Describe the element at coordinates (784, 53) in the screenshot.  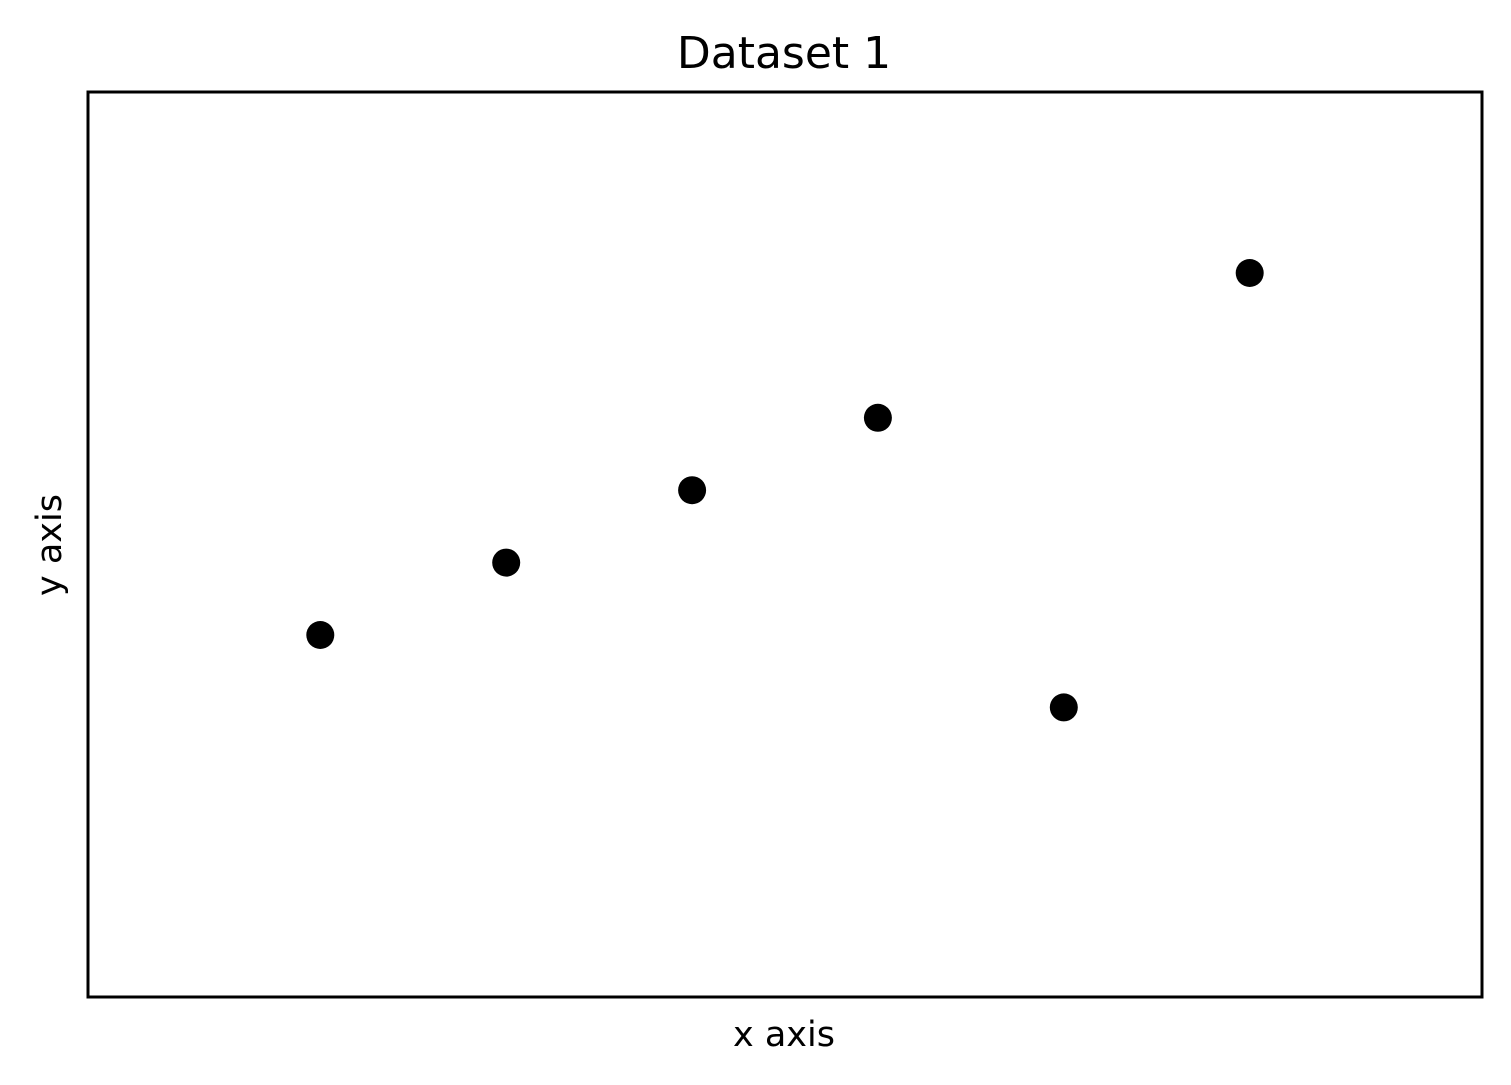
I see `chart-title: Dataset 1` at that location.